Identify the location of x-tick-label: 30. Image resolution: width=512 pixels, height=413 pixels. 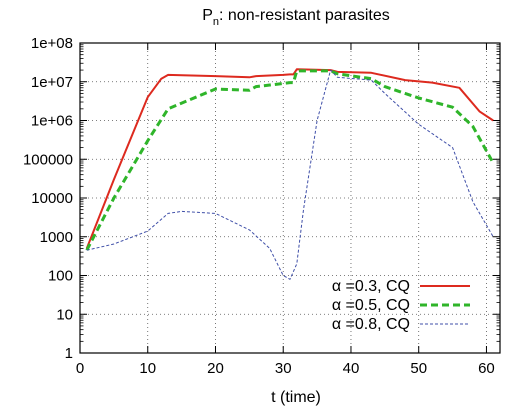
(283, 368).